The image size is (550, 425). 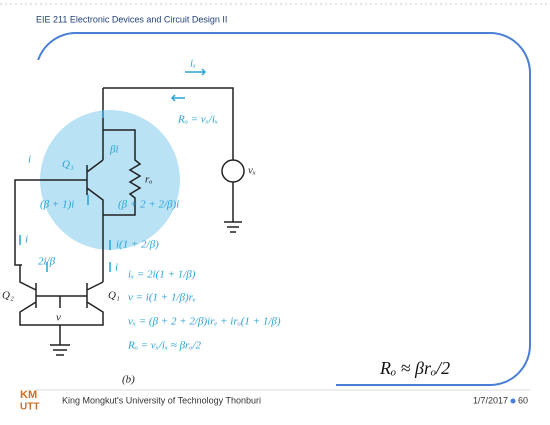 What do you see at coordinates (197, 120) in the screenshot?
I see `label: Rₒ = vₓ/iₓ` at bounding box center [197, 120].